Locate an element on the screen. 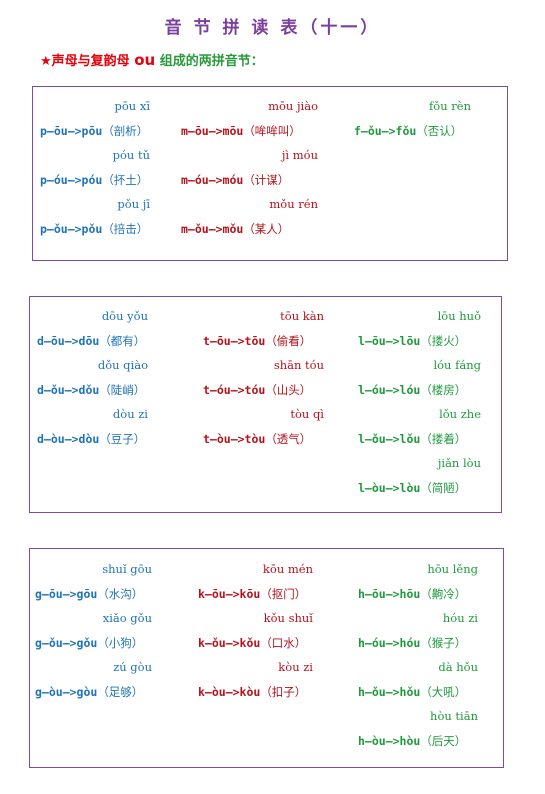  spelling-formula: g—òu—>gòu is located at coordinates (66, 692).